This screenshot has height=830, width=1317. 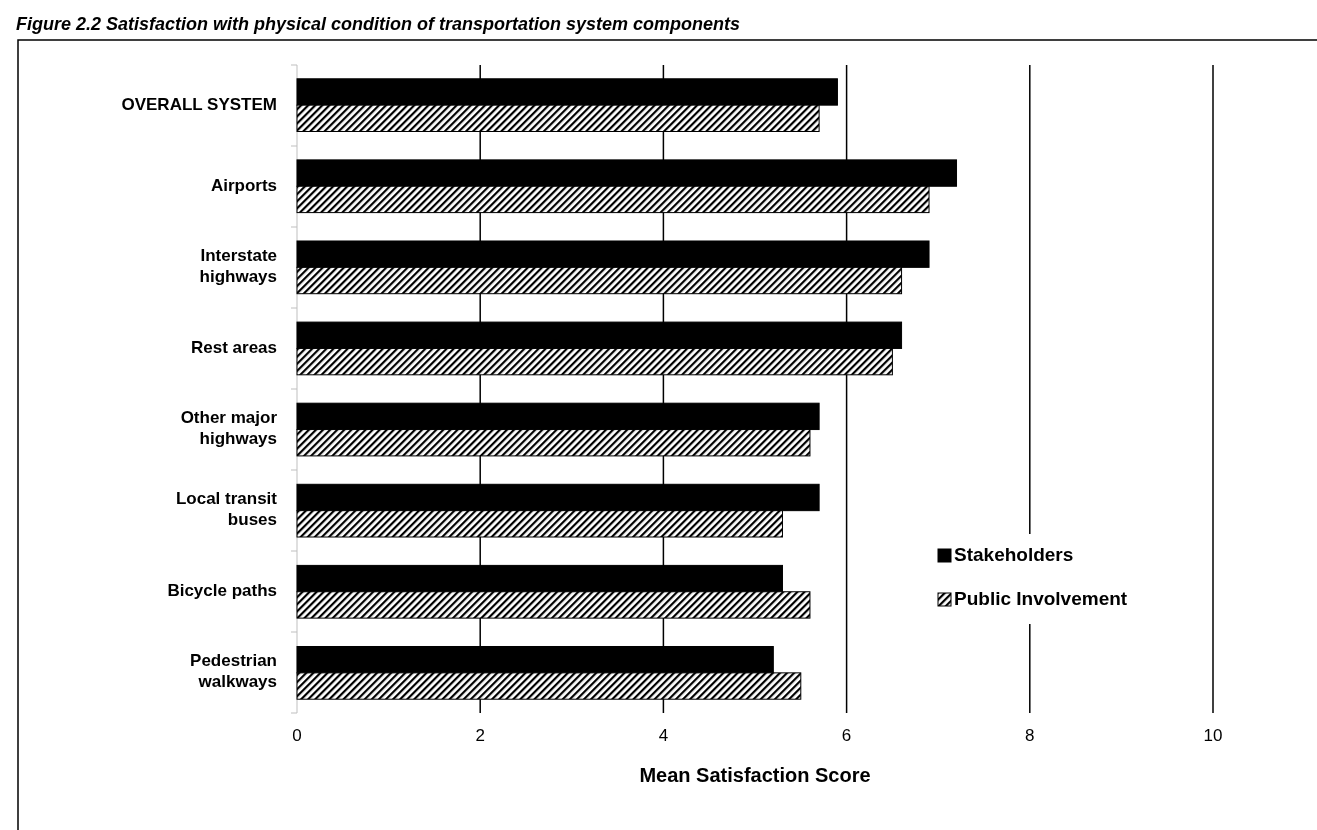 What do you see at coordinates (378, 24) in the screenshot?
I see `chart-title: Figure 2.2 Satisfaction with physical condition of transportation system components` at bounding box center [378, 24].